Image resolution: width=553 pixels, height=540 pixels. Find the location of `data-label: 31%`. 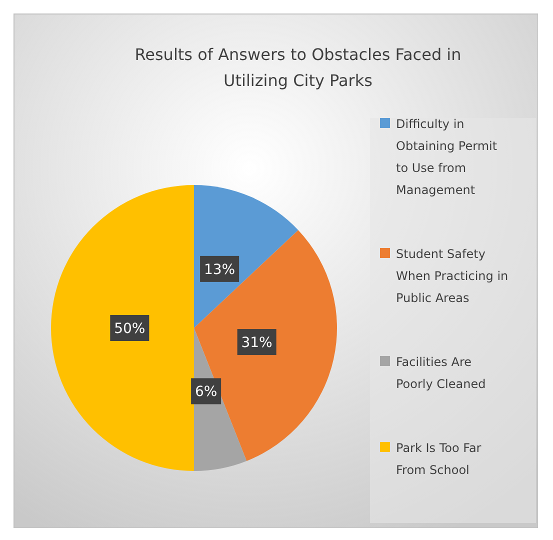

data-label: 31% is located at coordinates (256, 343).